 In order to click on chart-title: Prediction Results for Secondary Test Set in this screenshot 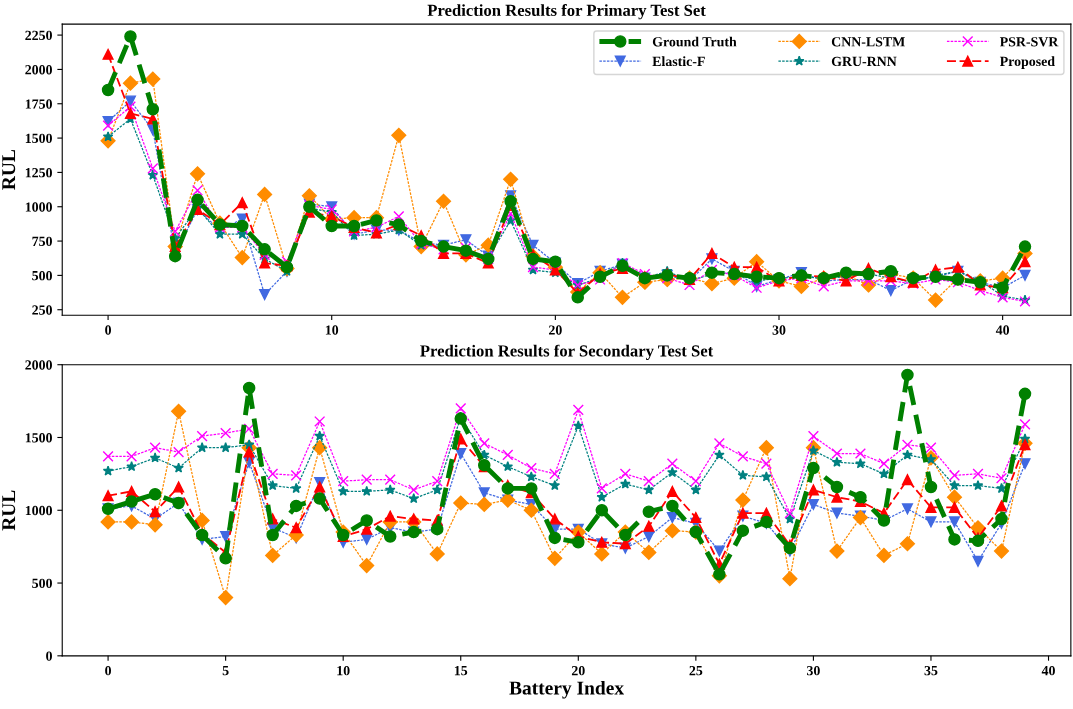, I will do `click(567, 352)`.